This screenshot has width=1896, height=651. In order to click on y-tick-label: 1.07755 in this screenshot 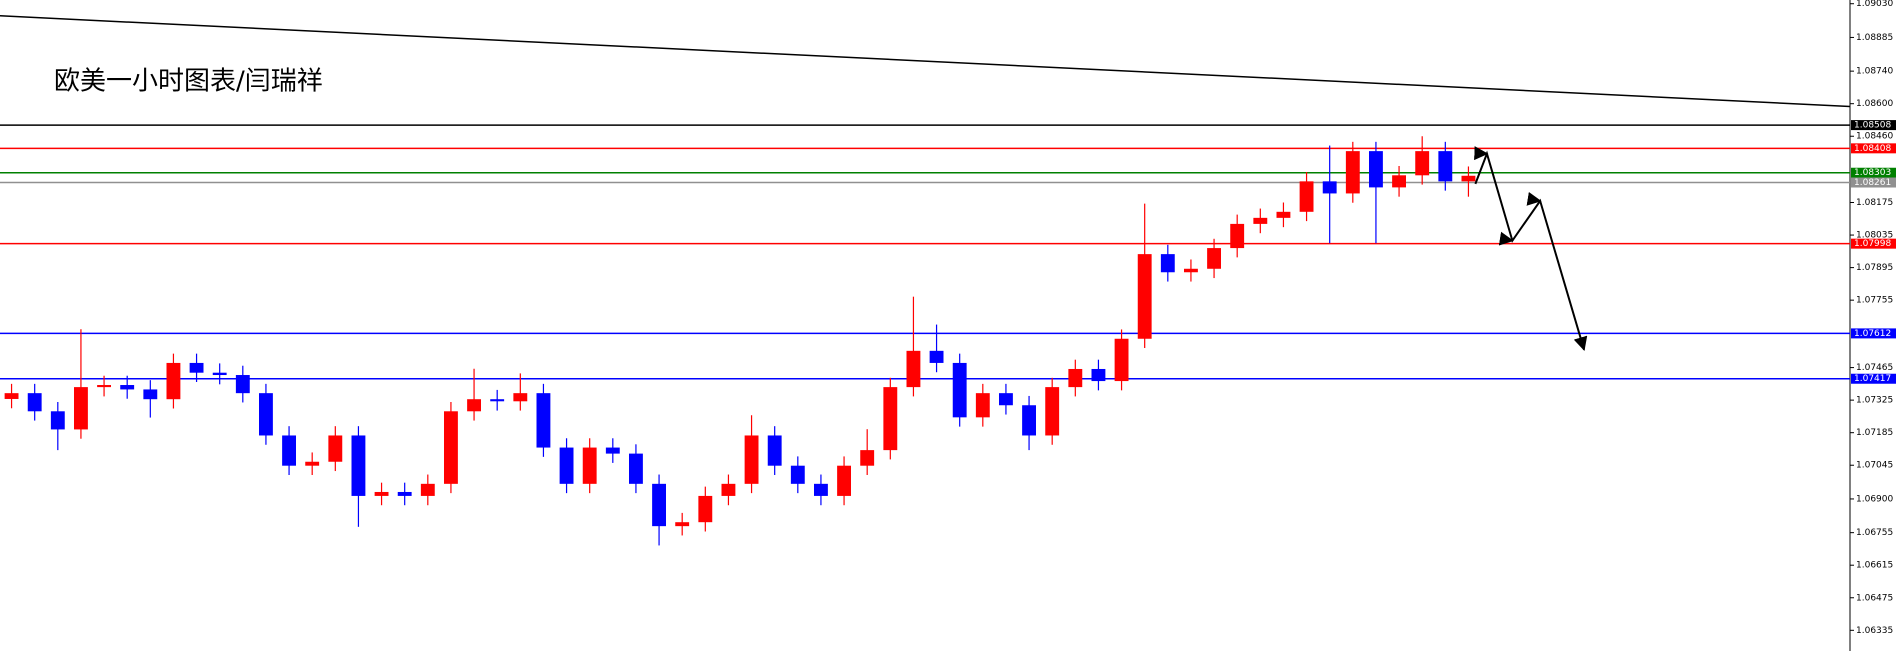, I will do `click(1874, 301)`.